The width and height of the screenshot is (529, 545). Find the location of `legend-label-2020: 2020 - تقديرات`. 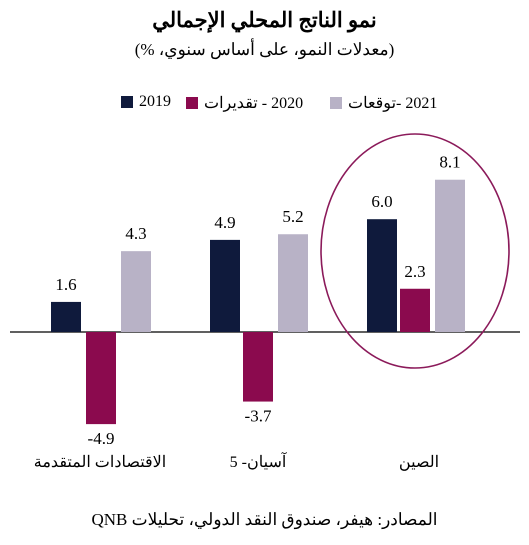

legend-label-2020: 2020 - تقديرات is located at coordinates (254, 103).